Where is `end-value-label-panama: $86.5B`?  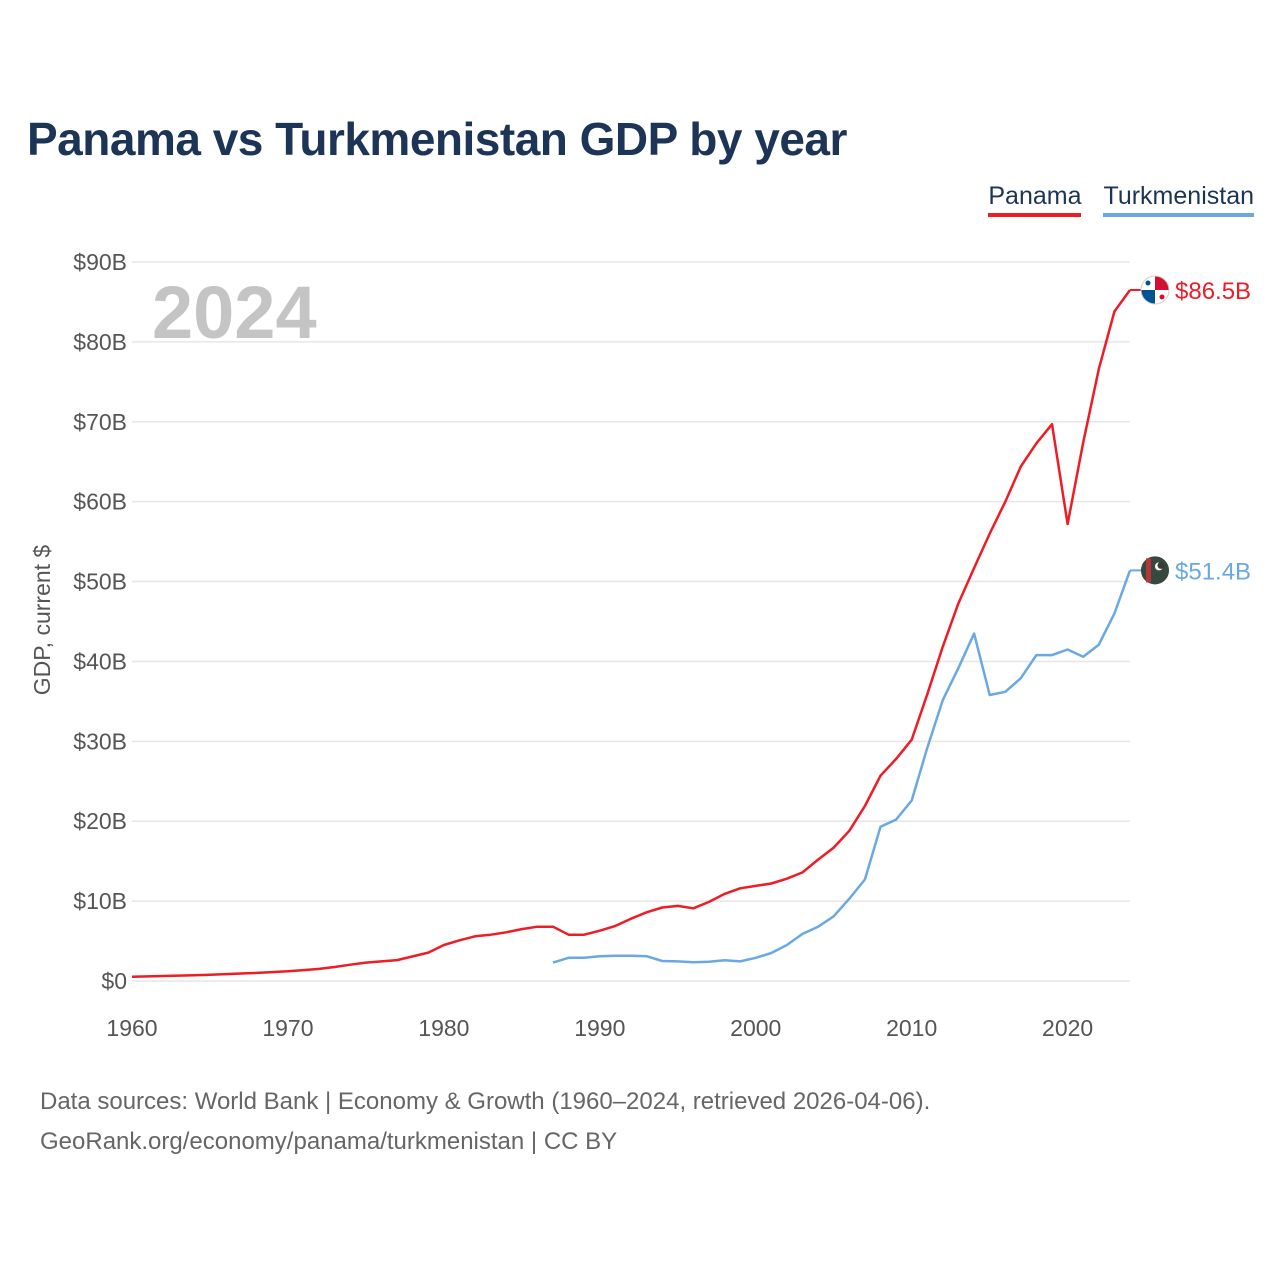
end-value-label-panama: $86.5B is located at coordinates (1213, 291).